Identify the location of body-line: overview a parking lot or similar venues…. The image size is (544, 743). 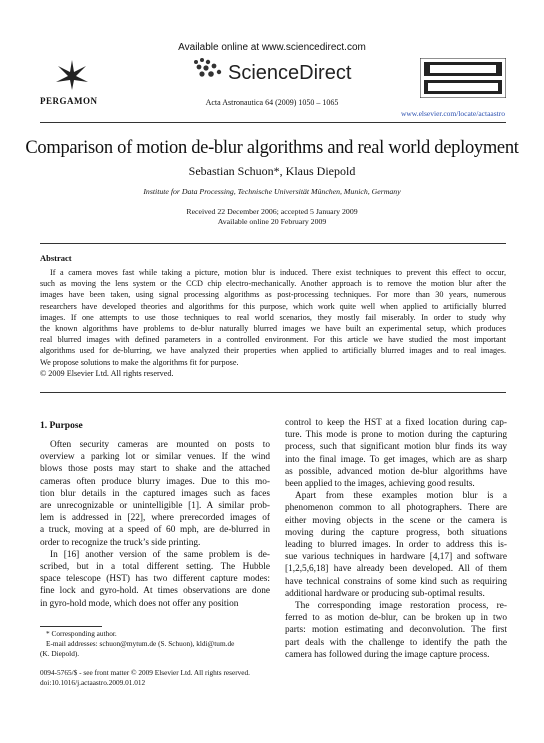
(155, 457).